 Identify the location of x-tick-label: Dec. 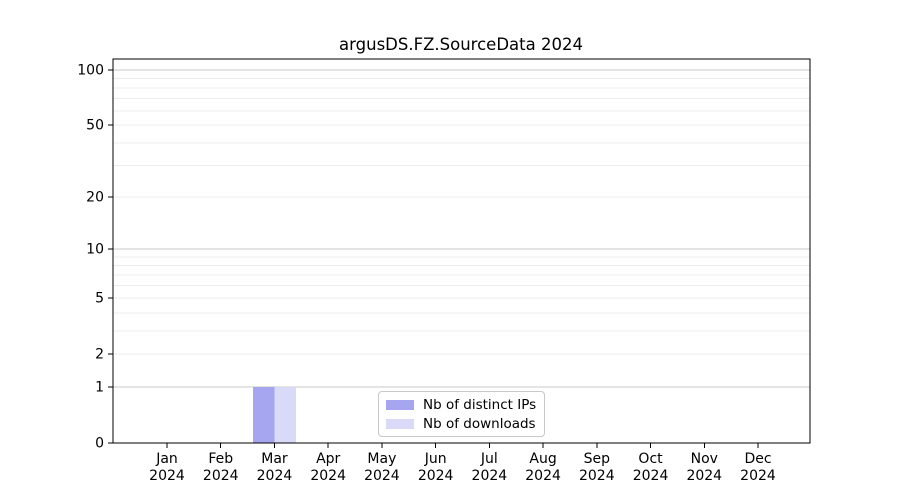
(757, 459).